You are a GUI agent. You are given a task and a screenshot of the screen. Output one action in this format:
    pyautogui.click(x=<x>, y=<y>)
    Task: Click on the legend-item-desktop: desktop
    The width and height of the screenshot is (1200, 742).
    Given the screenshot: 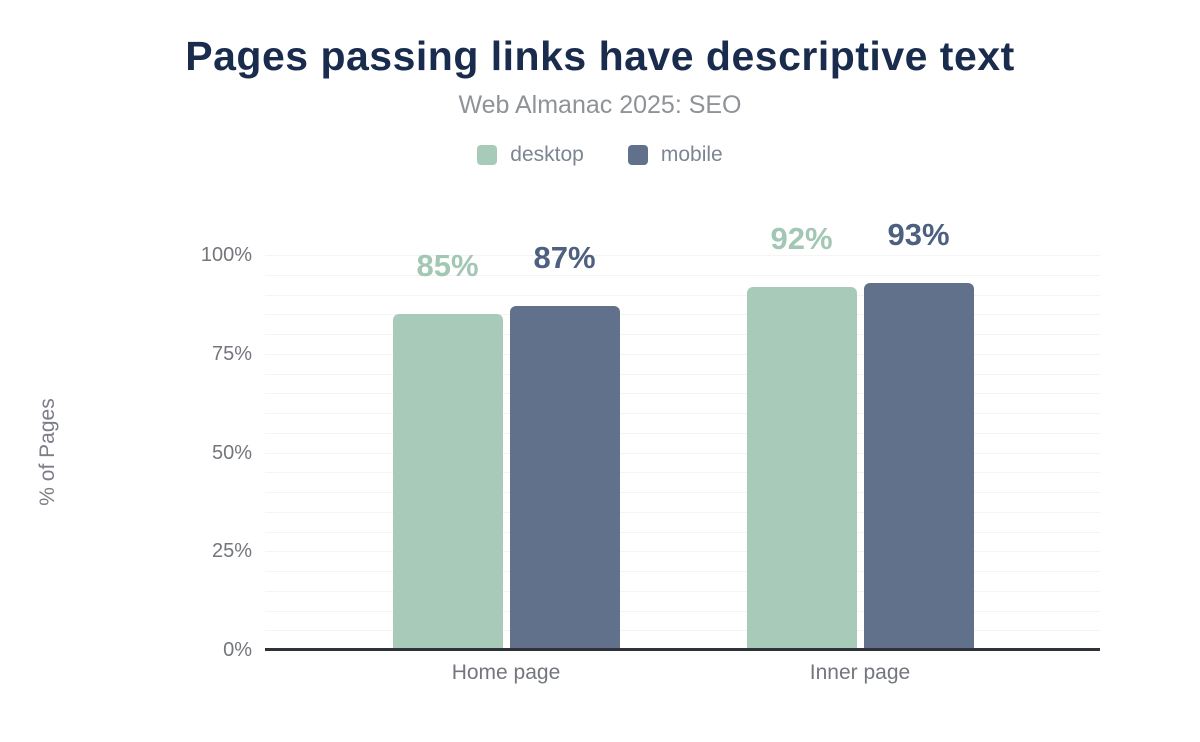 What is the action you would take?
    pyautogui.click(x=530, y=155)
    